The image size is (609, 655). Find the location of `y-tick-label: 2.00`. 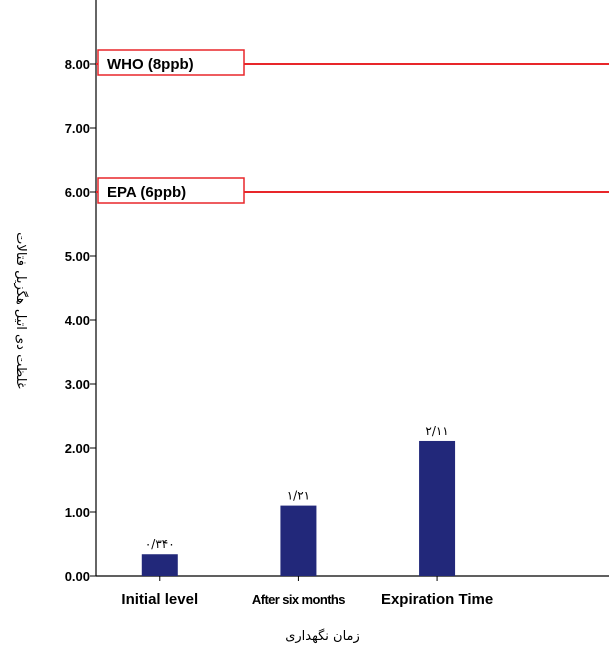

y-tick-label: 2.00 is located at coordinates (77, 448).